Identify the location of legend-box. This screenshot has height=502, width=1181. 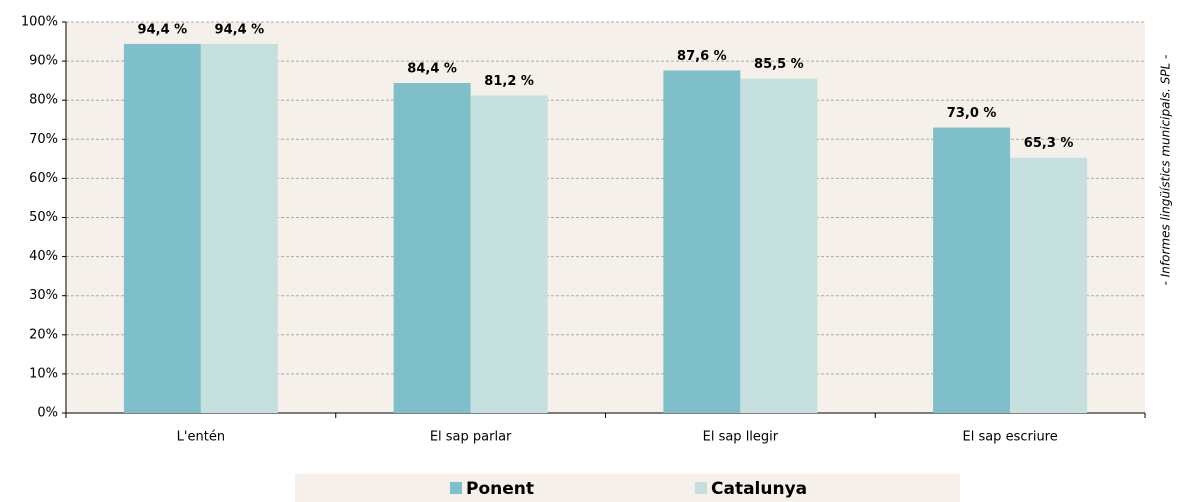
(627, 488).